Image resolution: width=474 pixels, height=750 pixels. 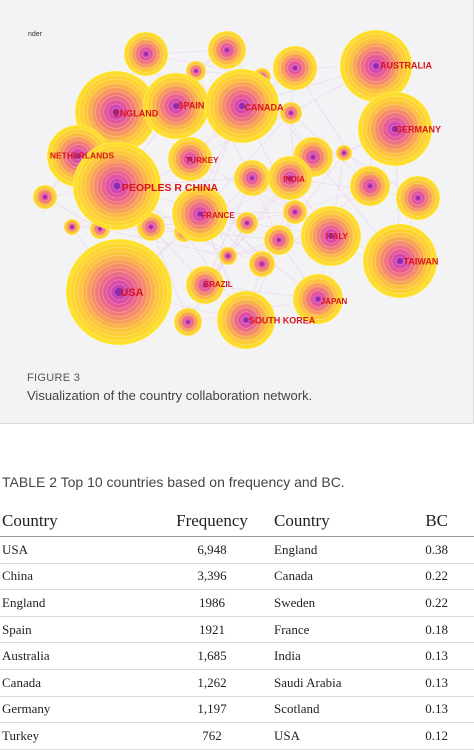 What do you see at coordinates (212, 603) in the screenshot?
I see `cell-frequency: 1986` at bounding box center [212, 603].